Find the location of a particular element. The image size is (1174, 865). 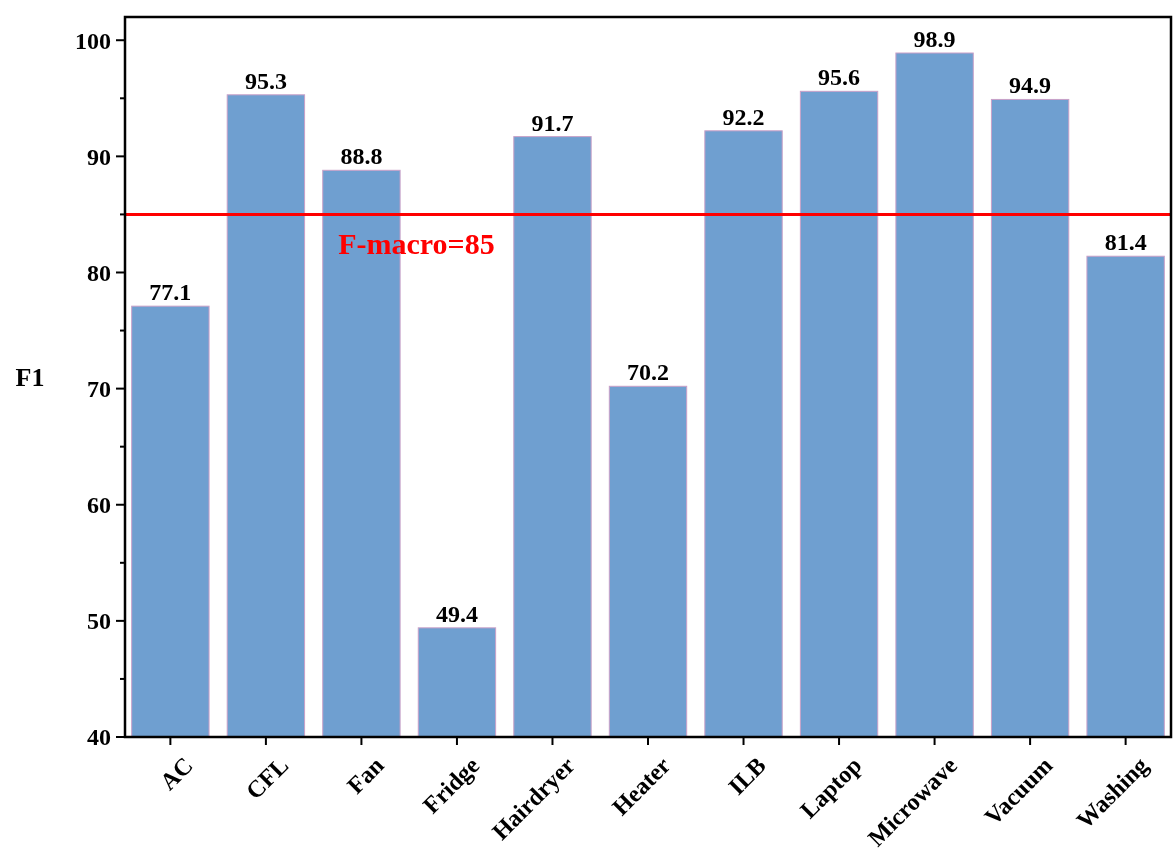

y-tick-label: 80 is located at coordinates (99, 272).